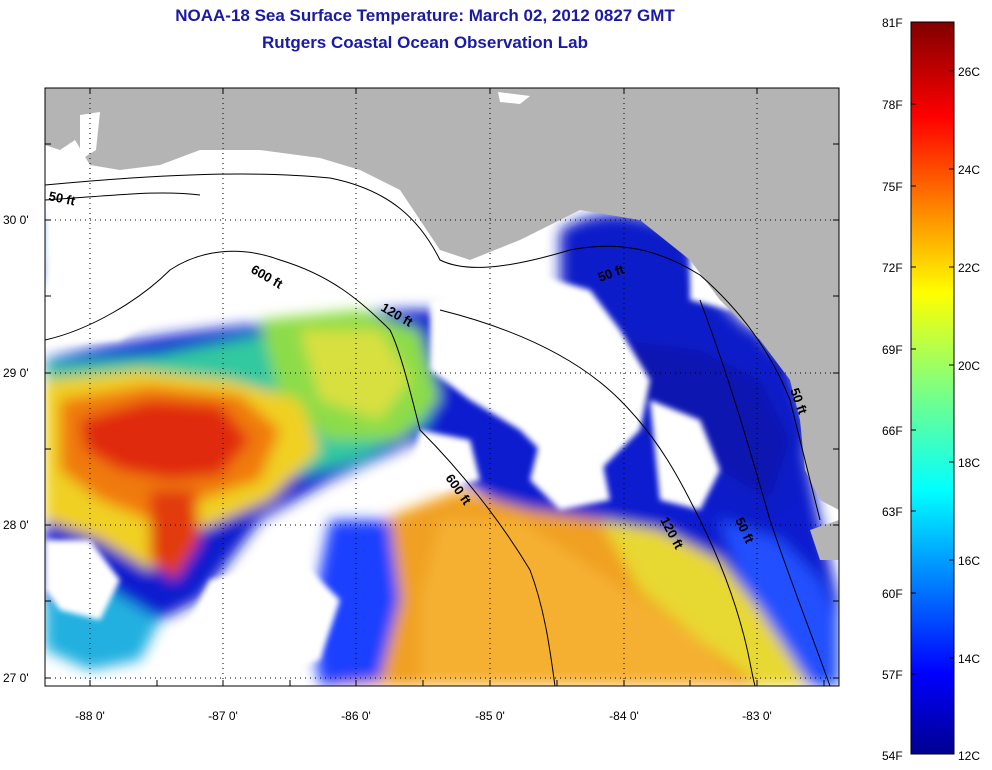 The image size is (992, 770). What do you see at coordinates (16, 449) in the screenshot?
I see `y-axis-labels: 30 0' 29 0' 28 0' 27 0'` at bounding box center [16, 449].